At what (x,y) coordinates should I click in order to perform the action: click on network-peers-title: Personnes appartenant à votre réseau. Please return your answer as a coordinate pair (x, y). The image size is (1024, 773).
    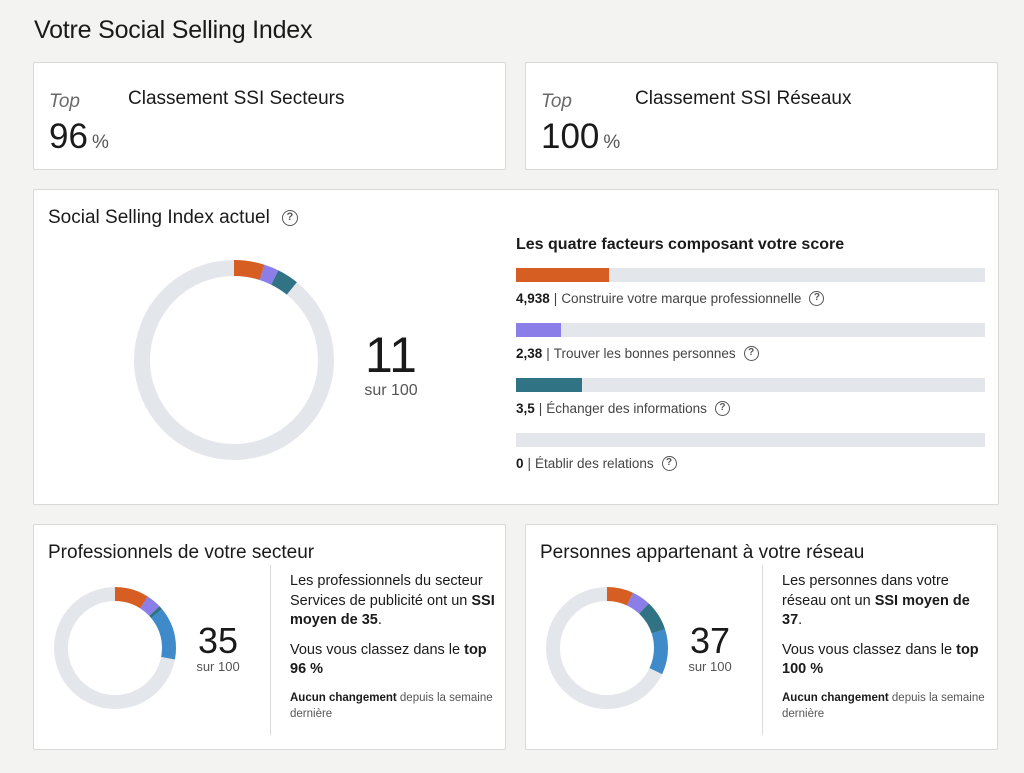
    Looking at the image, I should click on (702, 552).